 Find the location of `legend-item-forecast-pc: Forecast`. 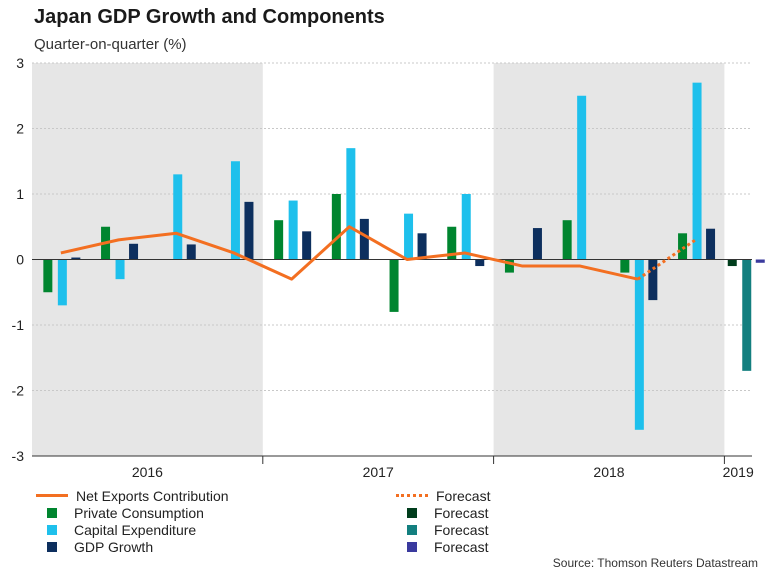

legend-item-forecast-pc: Forecast is located at coordinates (442, 512).